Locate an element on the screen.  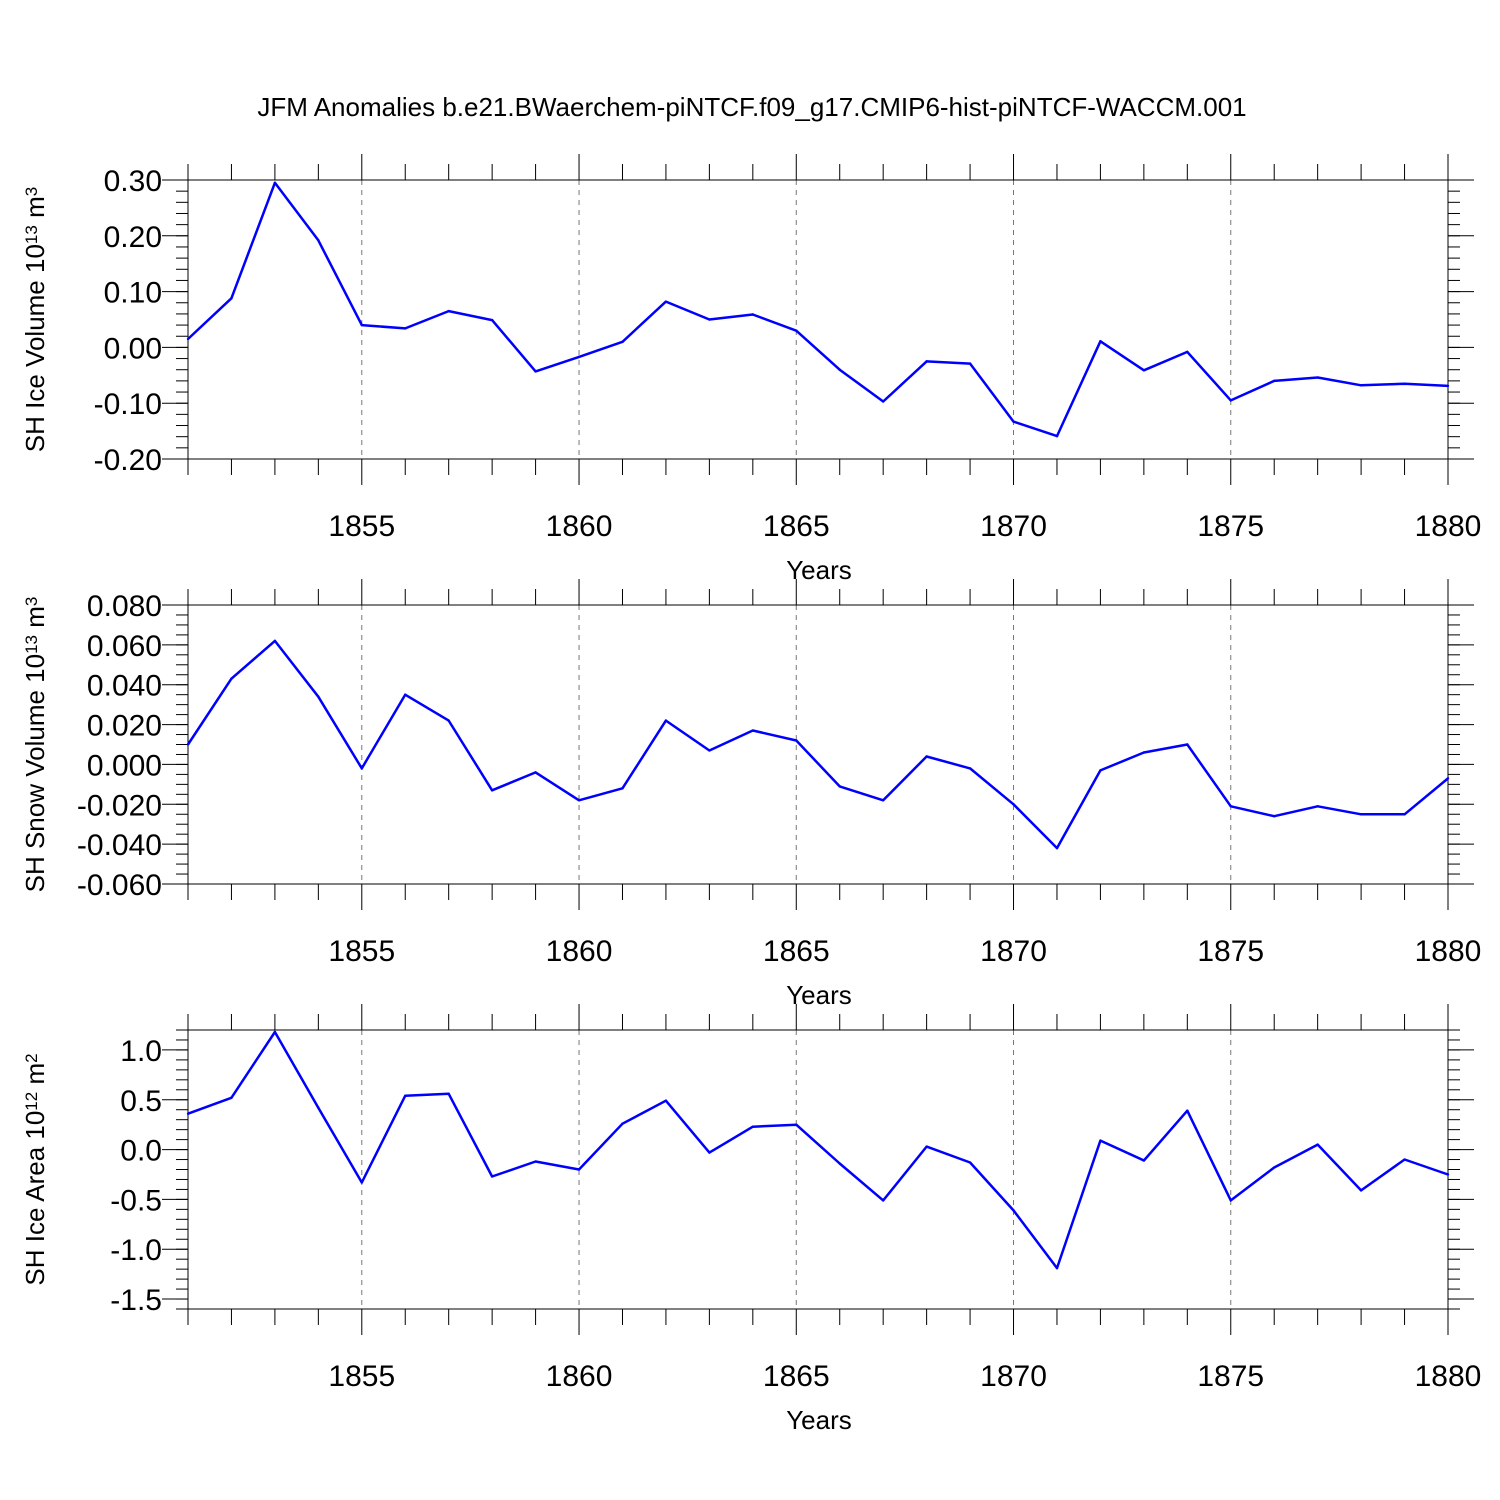
y-tick-label: 0.040 is located at coordinates (124, 686).